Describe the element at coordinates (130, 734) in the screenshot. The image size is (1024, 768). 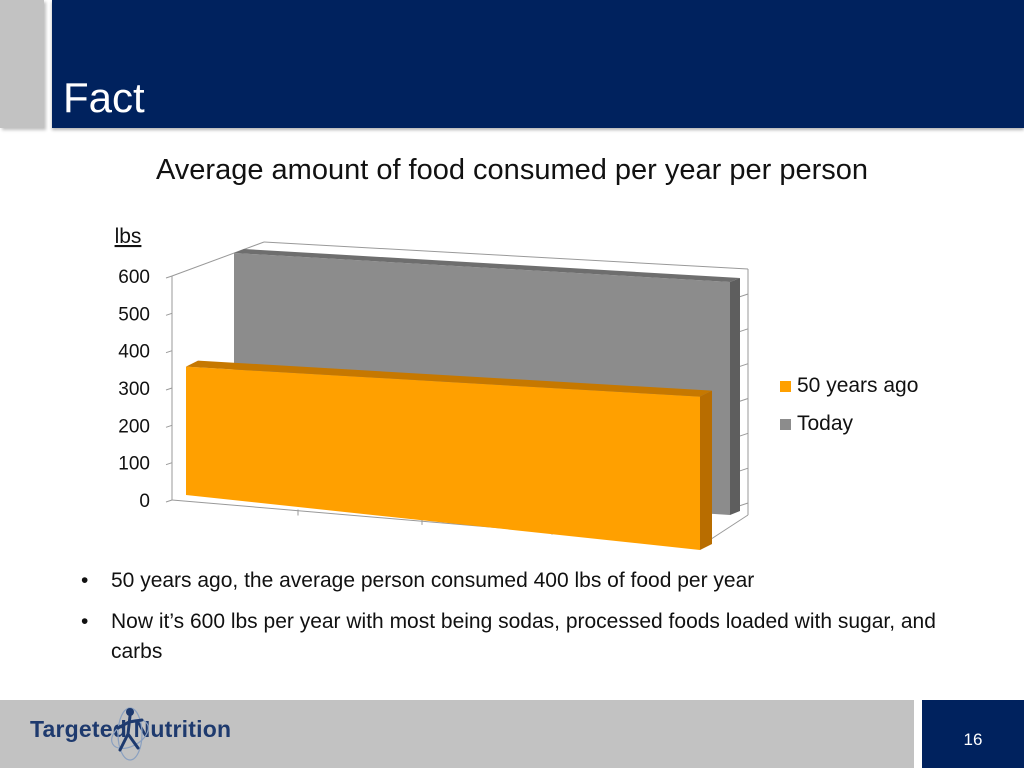
I see `running-figure-icon` at that location.